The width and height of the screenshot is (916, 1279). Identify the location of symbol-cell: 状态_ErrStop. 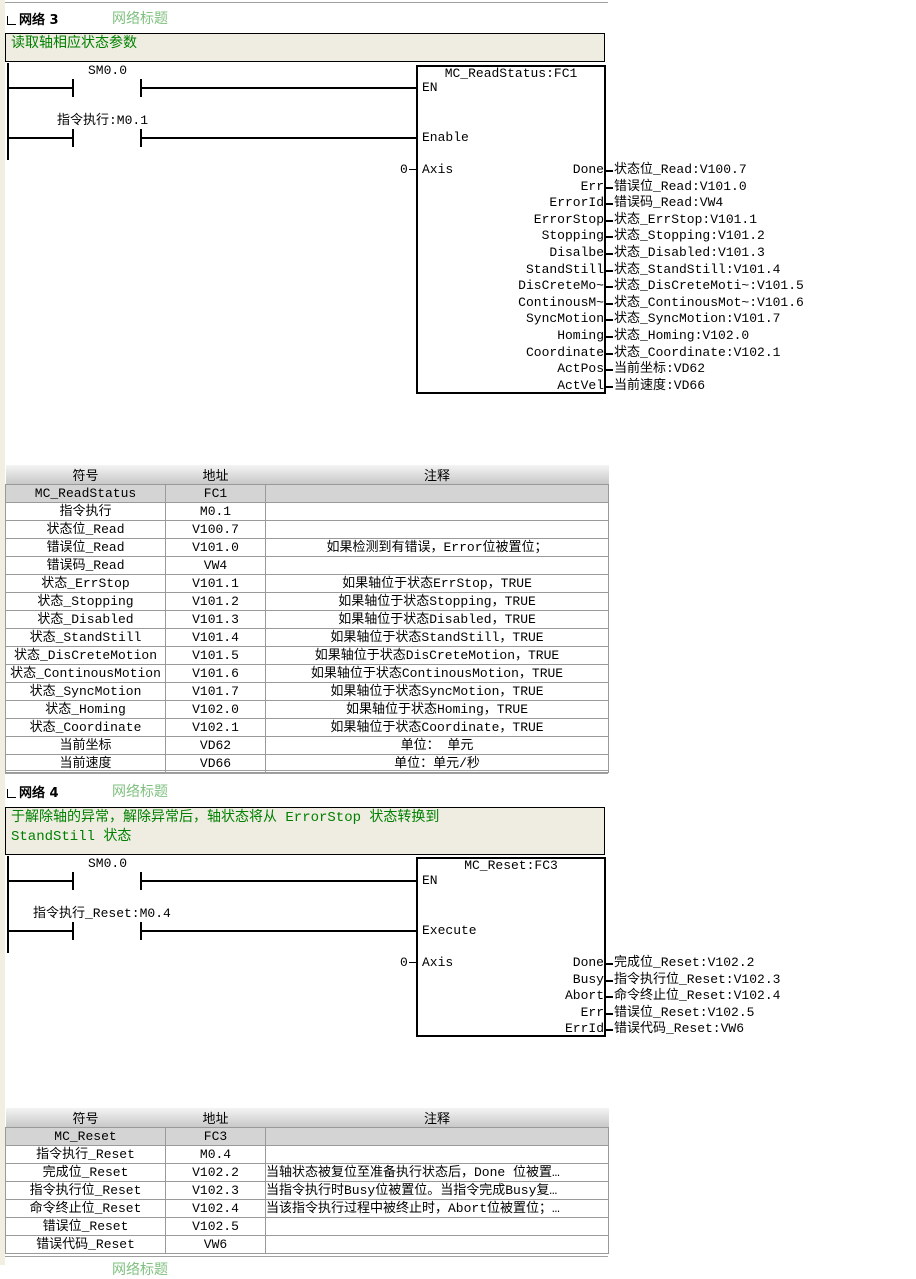
(85, 583).